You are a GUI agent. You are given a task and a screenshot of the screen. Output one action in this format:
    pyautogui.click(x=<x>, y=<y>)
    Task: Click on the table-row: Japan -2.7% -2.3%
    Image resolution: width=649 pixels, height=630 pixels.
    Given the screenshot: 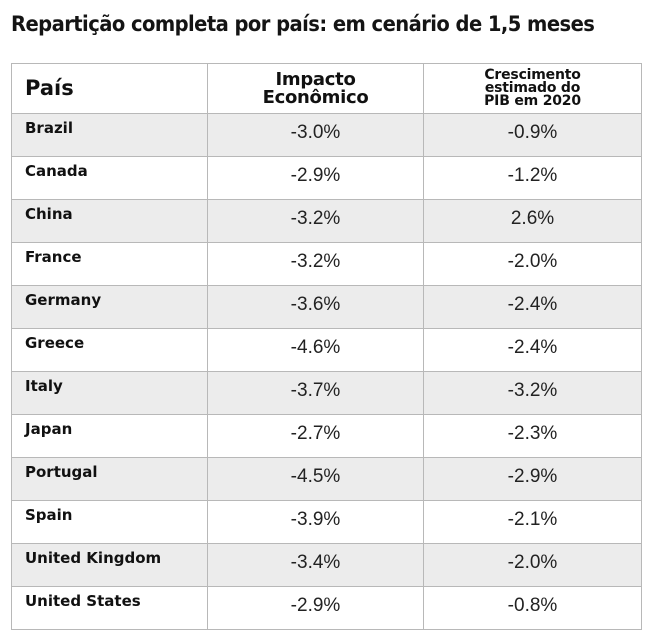 What is the action you would take?
    pyautogui.click(x=326, y=436)
    